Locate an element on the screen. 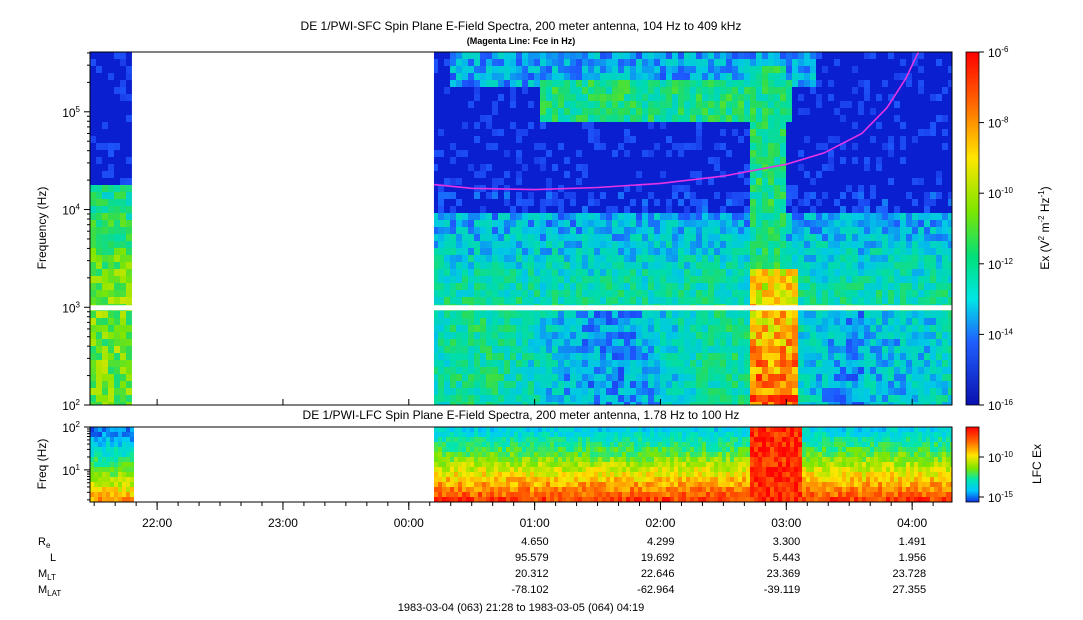  tick-exponent: -16 is located at coordinates (1007, 402).